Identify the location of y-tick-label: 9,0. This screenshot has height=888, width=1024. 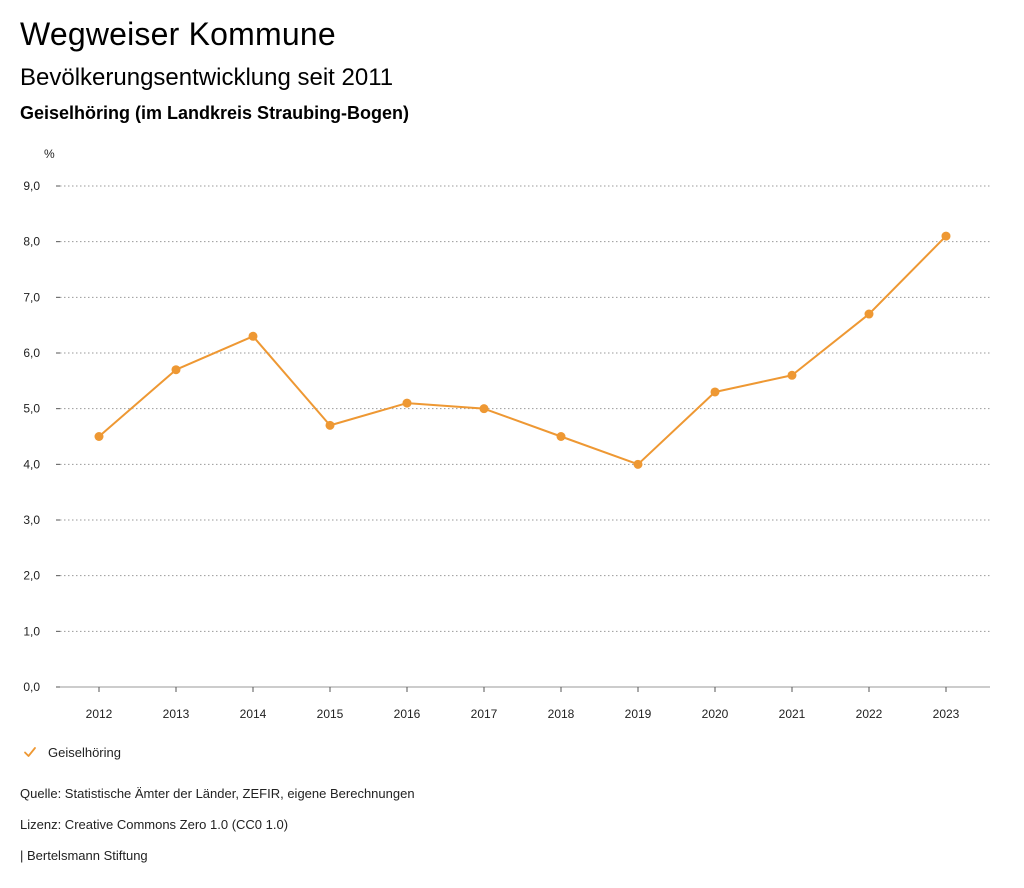
(31, 186).